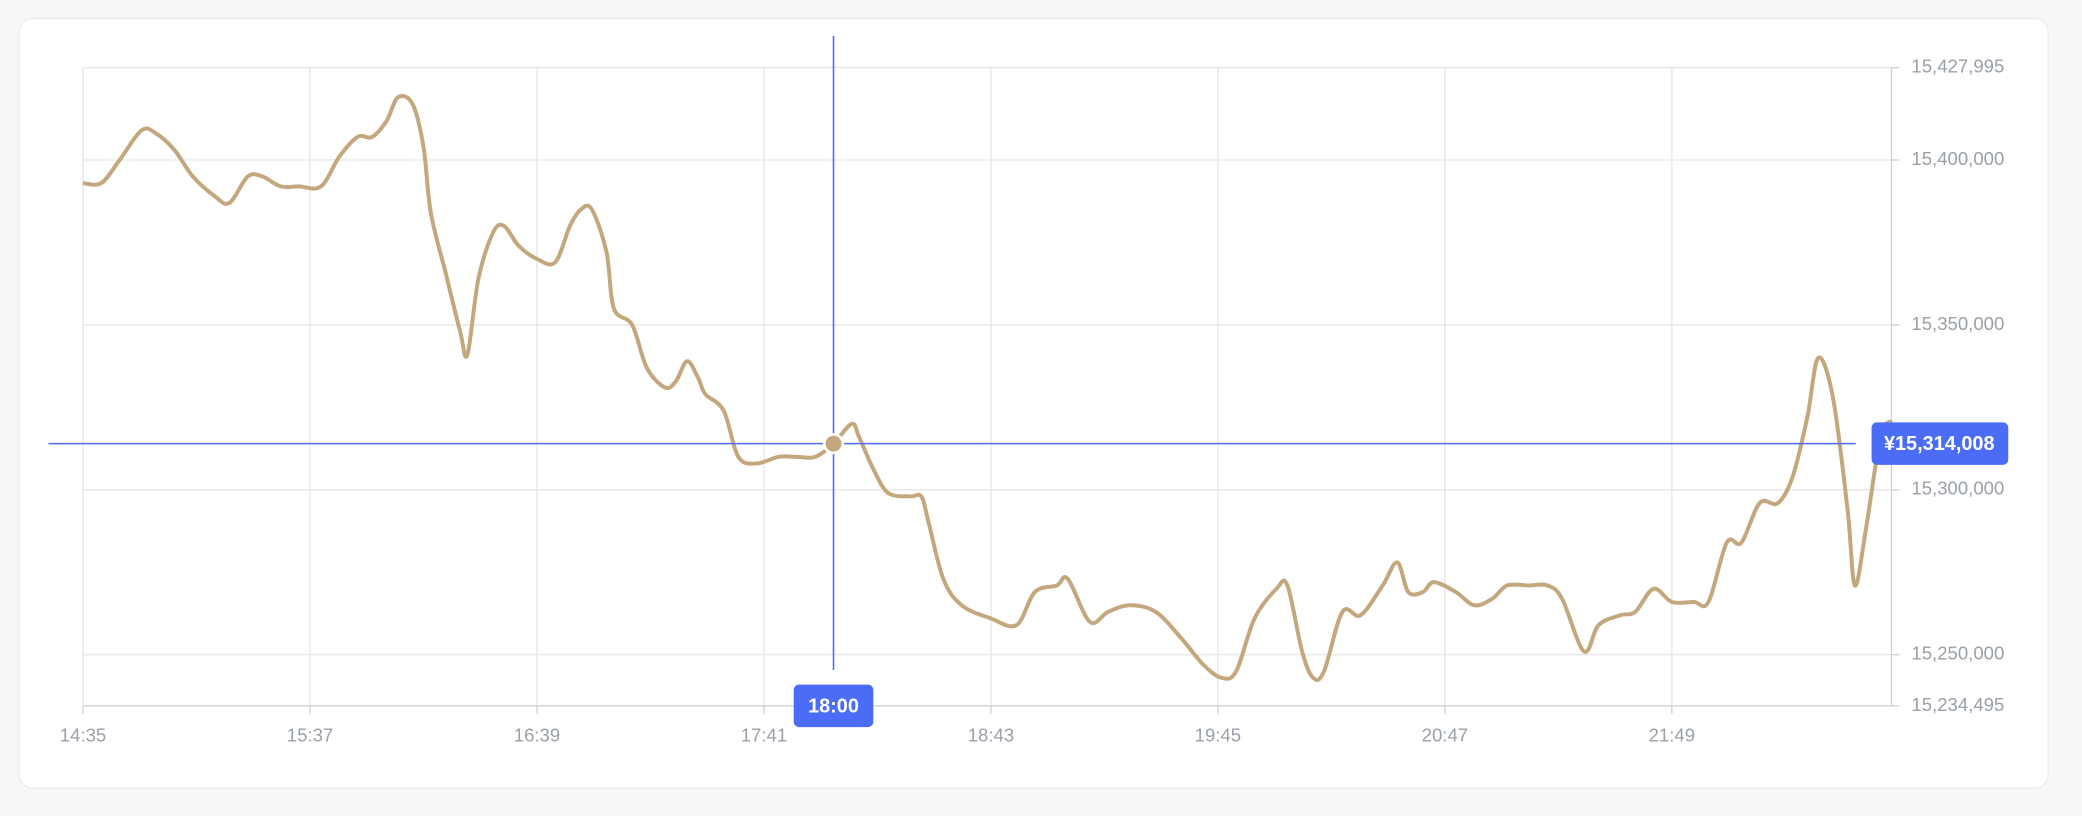 The height and width of the screenshot is (816, 2082). Describe the element at coordinates (1957, 158) in the screenshot. I see `y-tick-label: 15,400,000` at that location.